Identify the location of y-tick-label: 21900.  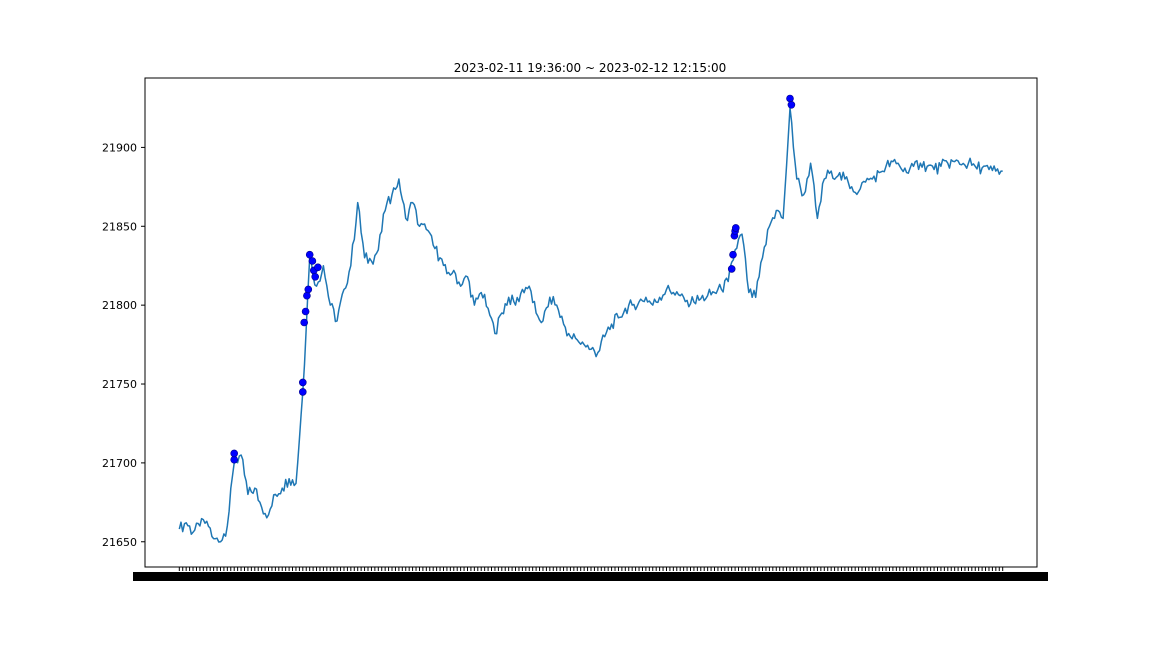
(119, 147).